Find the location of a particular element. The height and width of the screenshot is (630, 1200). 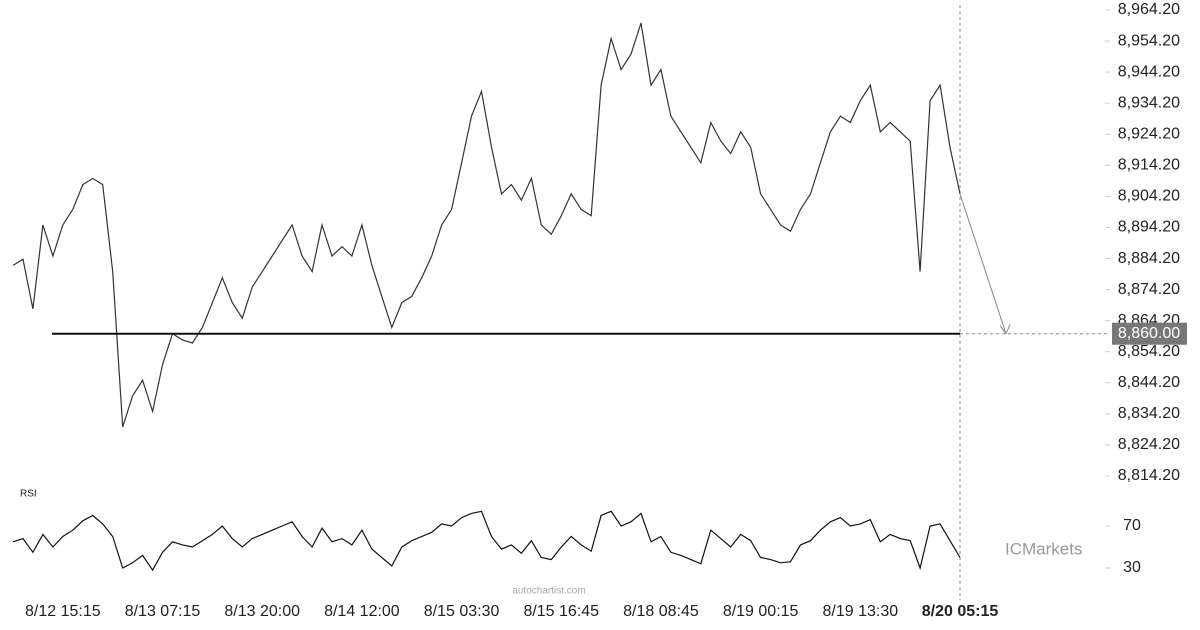

y-tick-label: 8,934.20 is located at coordinates (1149, 102).